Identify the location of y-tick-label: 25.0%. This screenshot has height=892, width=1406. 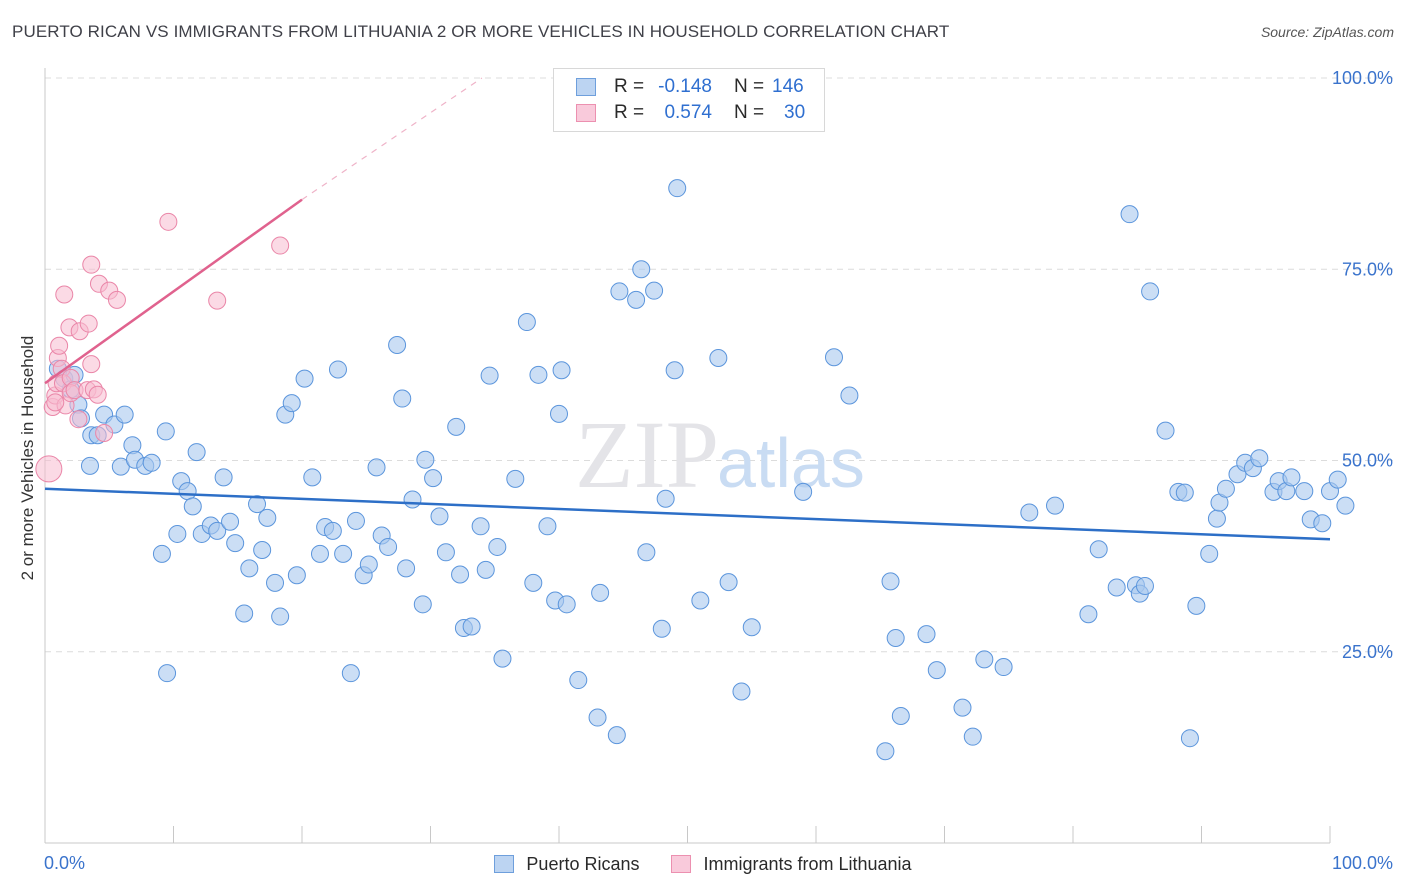
(1367, 652).